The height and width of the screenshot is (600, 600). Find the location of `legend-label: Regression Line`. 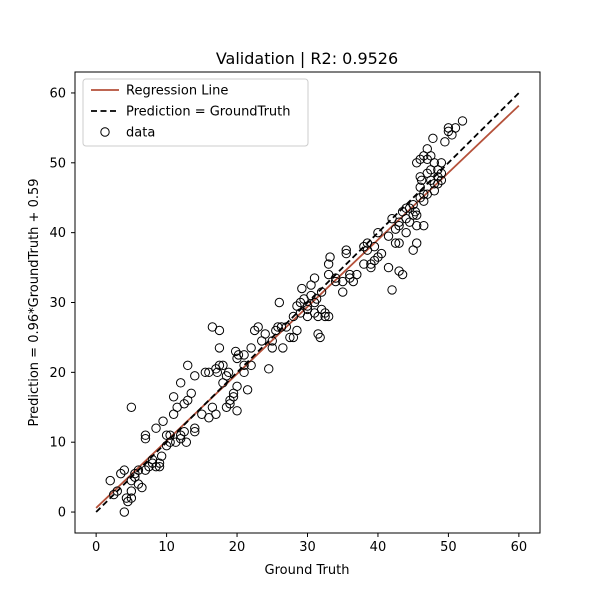

legend-label: Regression Line is located at coordinates (177, 91).